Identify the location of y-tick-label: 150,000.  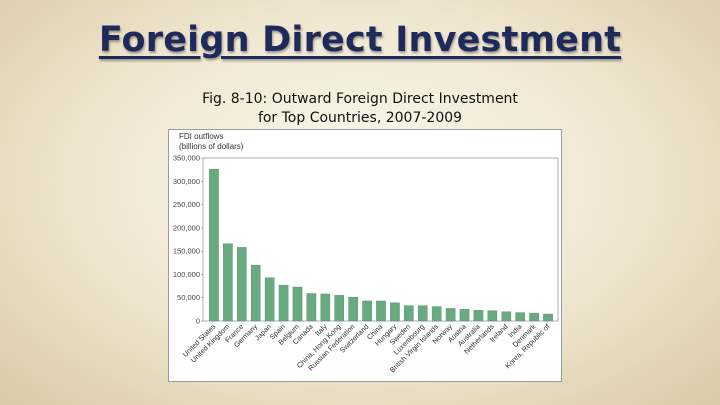
(186, 251).